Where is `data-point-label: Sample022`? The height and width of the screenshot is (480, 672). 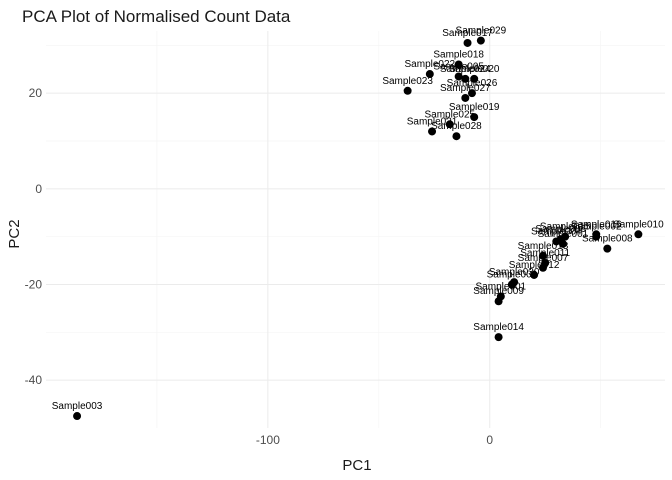
data-point-label: Sample022 is located at coordinates (430, 64).